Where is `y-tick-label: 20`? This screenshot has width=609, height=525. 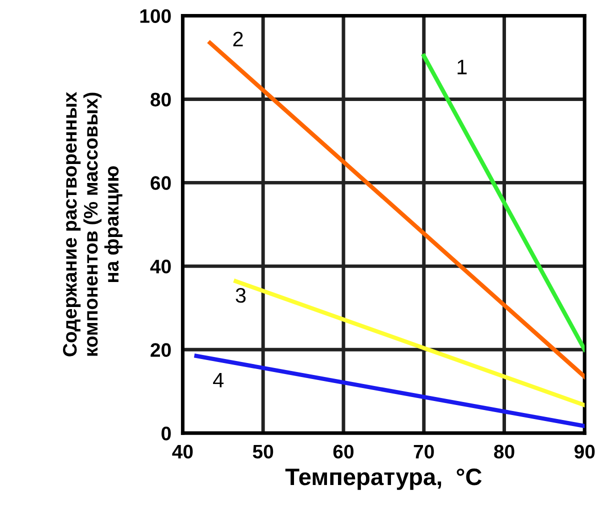
y-tick-label: 20 is located at coordinates (160, 350).